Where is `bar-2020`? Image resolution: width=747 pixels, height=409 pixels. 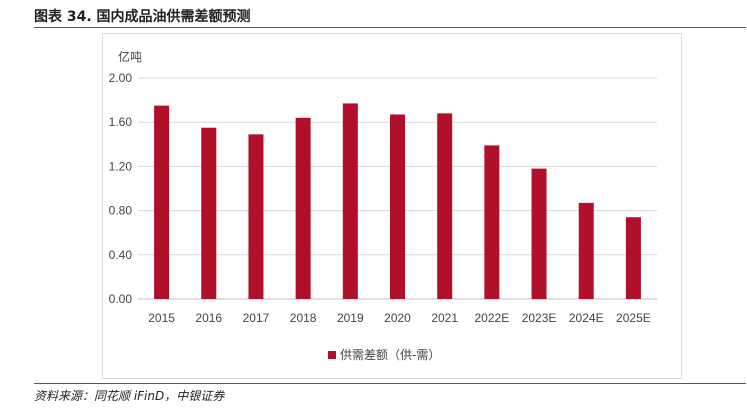 bar-2020 is located at coordinates (397, 206).